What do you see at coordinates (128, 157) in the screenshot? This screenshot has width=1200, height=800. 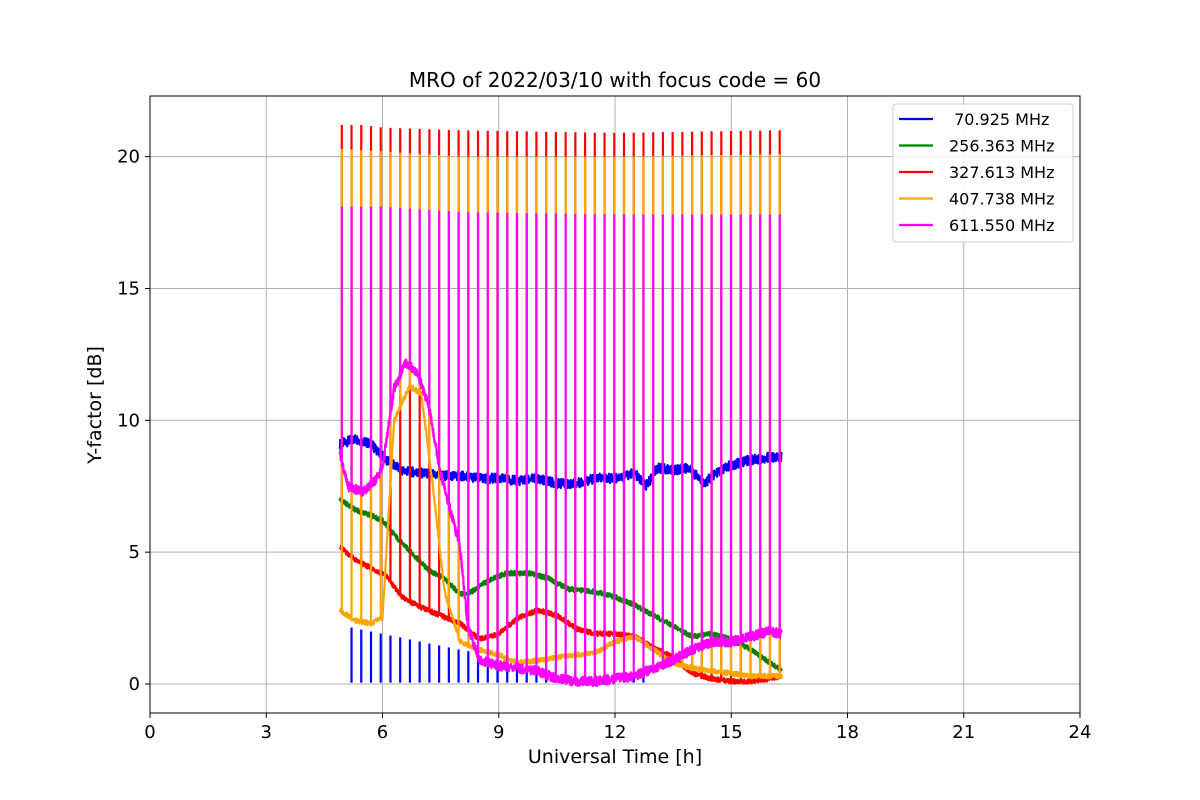 I see `y-tick-label: 20` at bounding box center [128, 157].